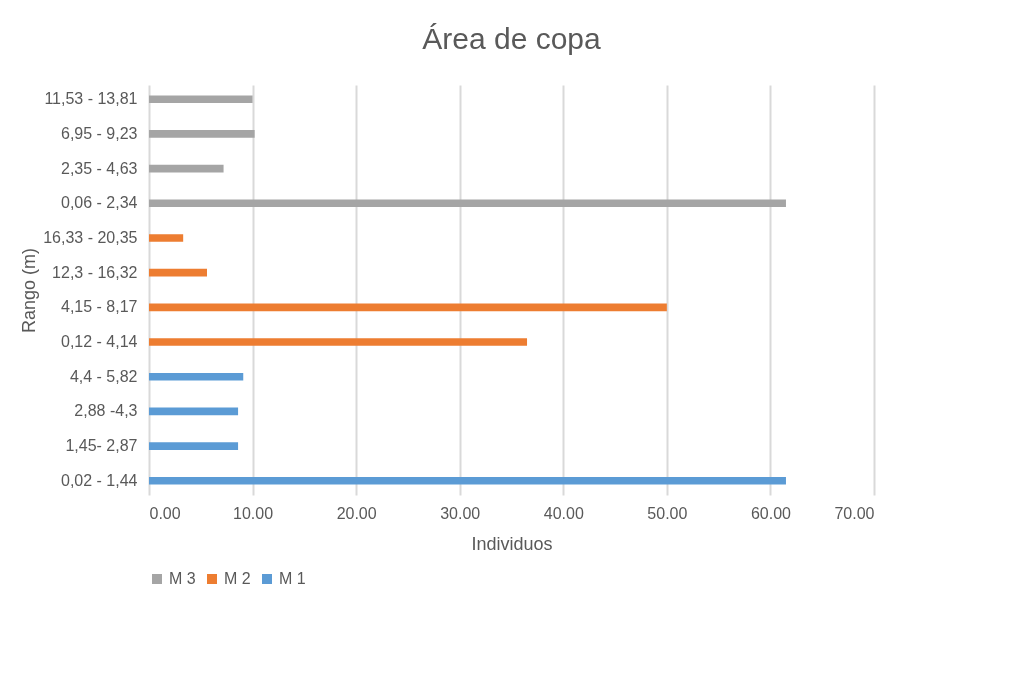  What do you see at coordinates (99, 480) in the screenshot?
I see `y-tick-label: 0,02 - 1,44` at bounding box center [99, 480].